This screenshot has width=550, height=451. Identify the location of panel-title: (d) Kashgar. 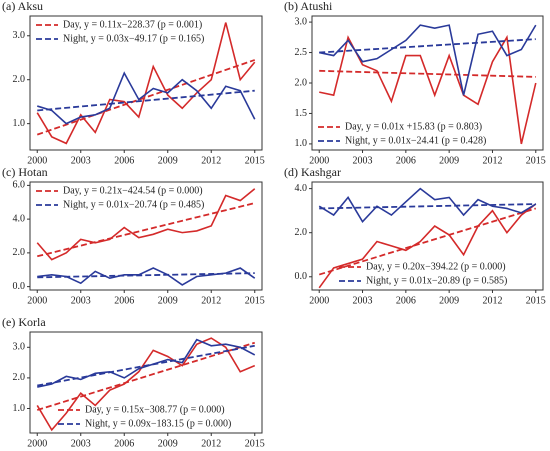
(312, 172).